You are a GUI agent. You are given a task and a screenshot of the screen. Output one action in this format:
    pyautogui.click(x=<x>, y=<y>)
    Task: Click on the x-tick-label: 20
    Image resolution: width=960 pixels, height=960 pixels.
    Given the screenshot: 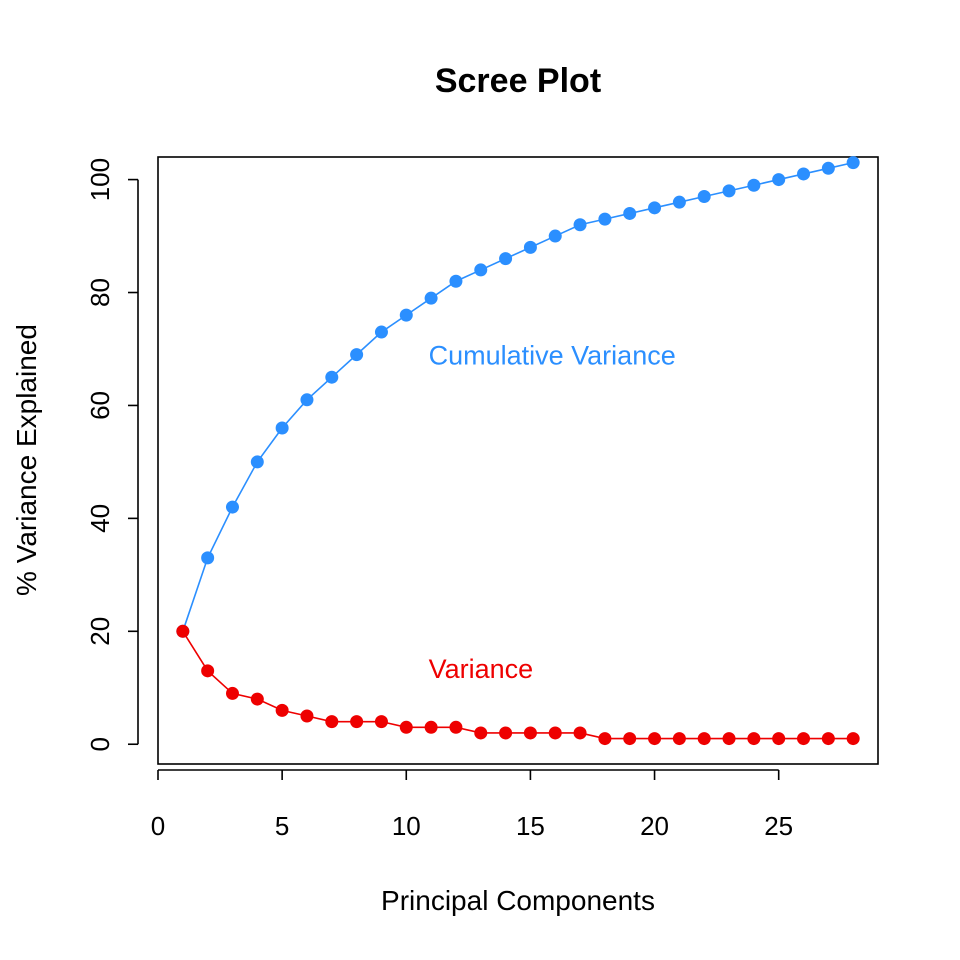 What is the action you would take?
    pyautogui.click(x=654, y=826)
    